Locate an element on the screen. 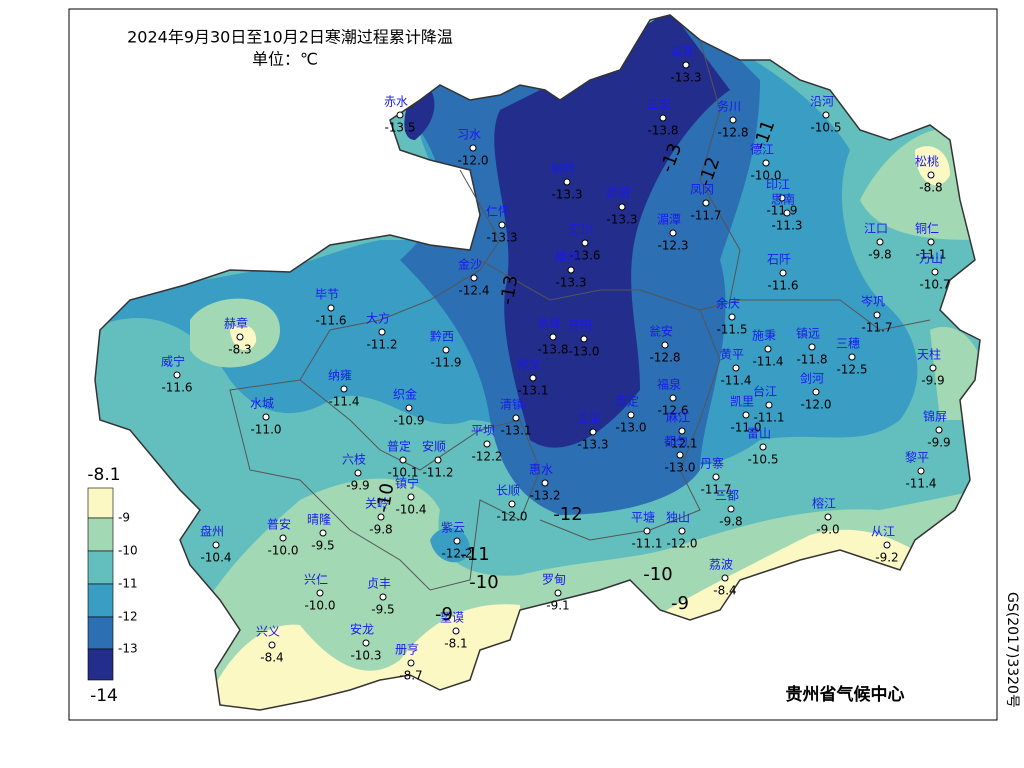 The image size is (1024, 768). station-name: 汇川 is located at coordinates (581, 230).